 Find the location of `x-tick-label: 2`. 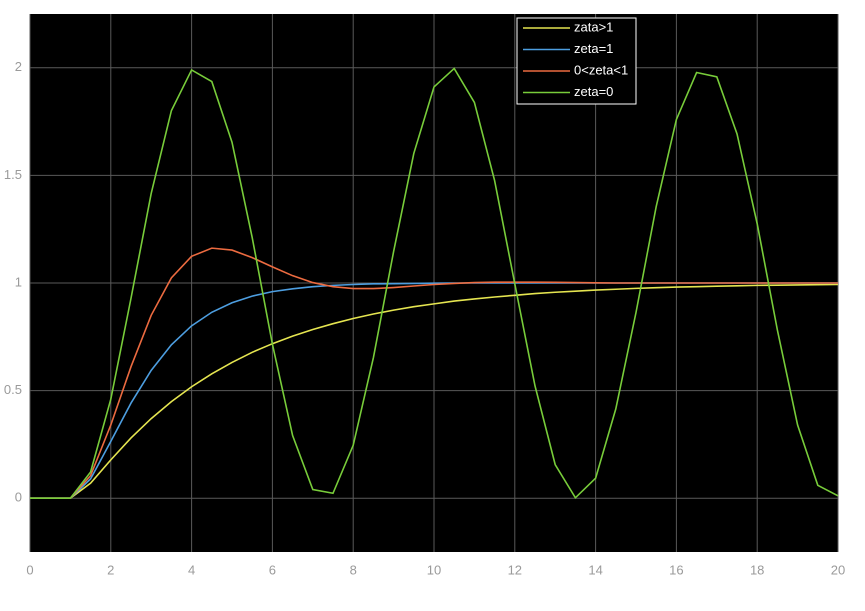

x-tick-label: 2 is located at coordinates (110, 569).